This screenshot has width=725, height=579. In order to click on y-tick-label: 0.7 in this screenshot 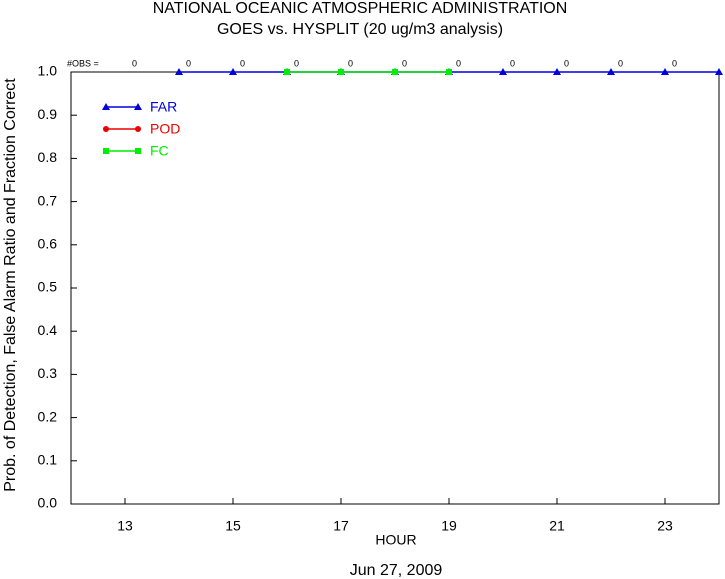, I will do `click(48, 200)`.